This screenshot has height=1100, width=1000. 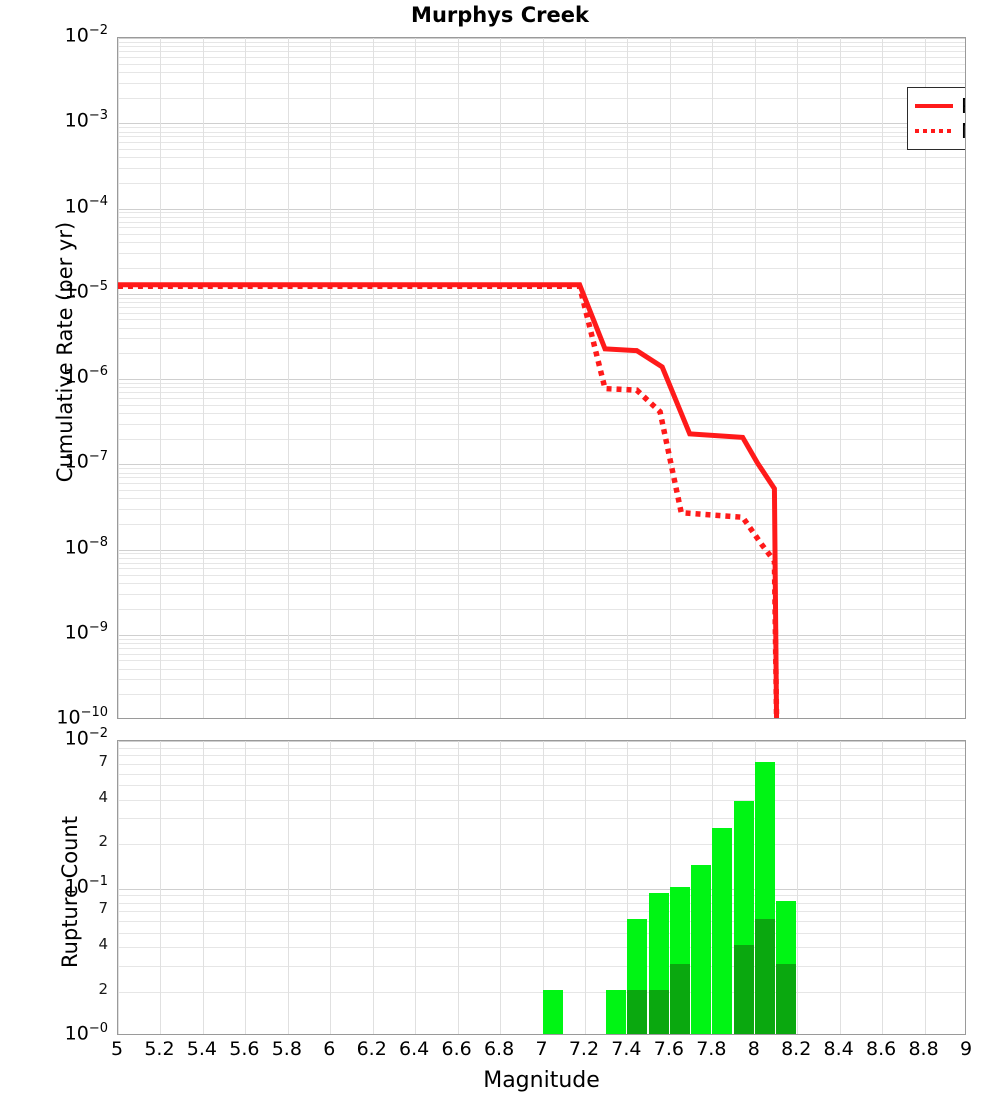 What do you see at coordinates (940, 130) in the screenshot?
I see `legend-item-nucleation: Nucleation` at bounding box center [940, 130].